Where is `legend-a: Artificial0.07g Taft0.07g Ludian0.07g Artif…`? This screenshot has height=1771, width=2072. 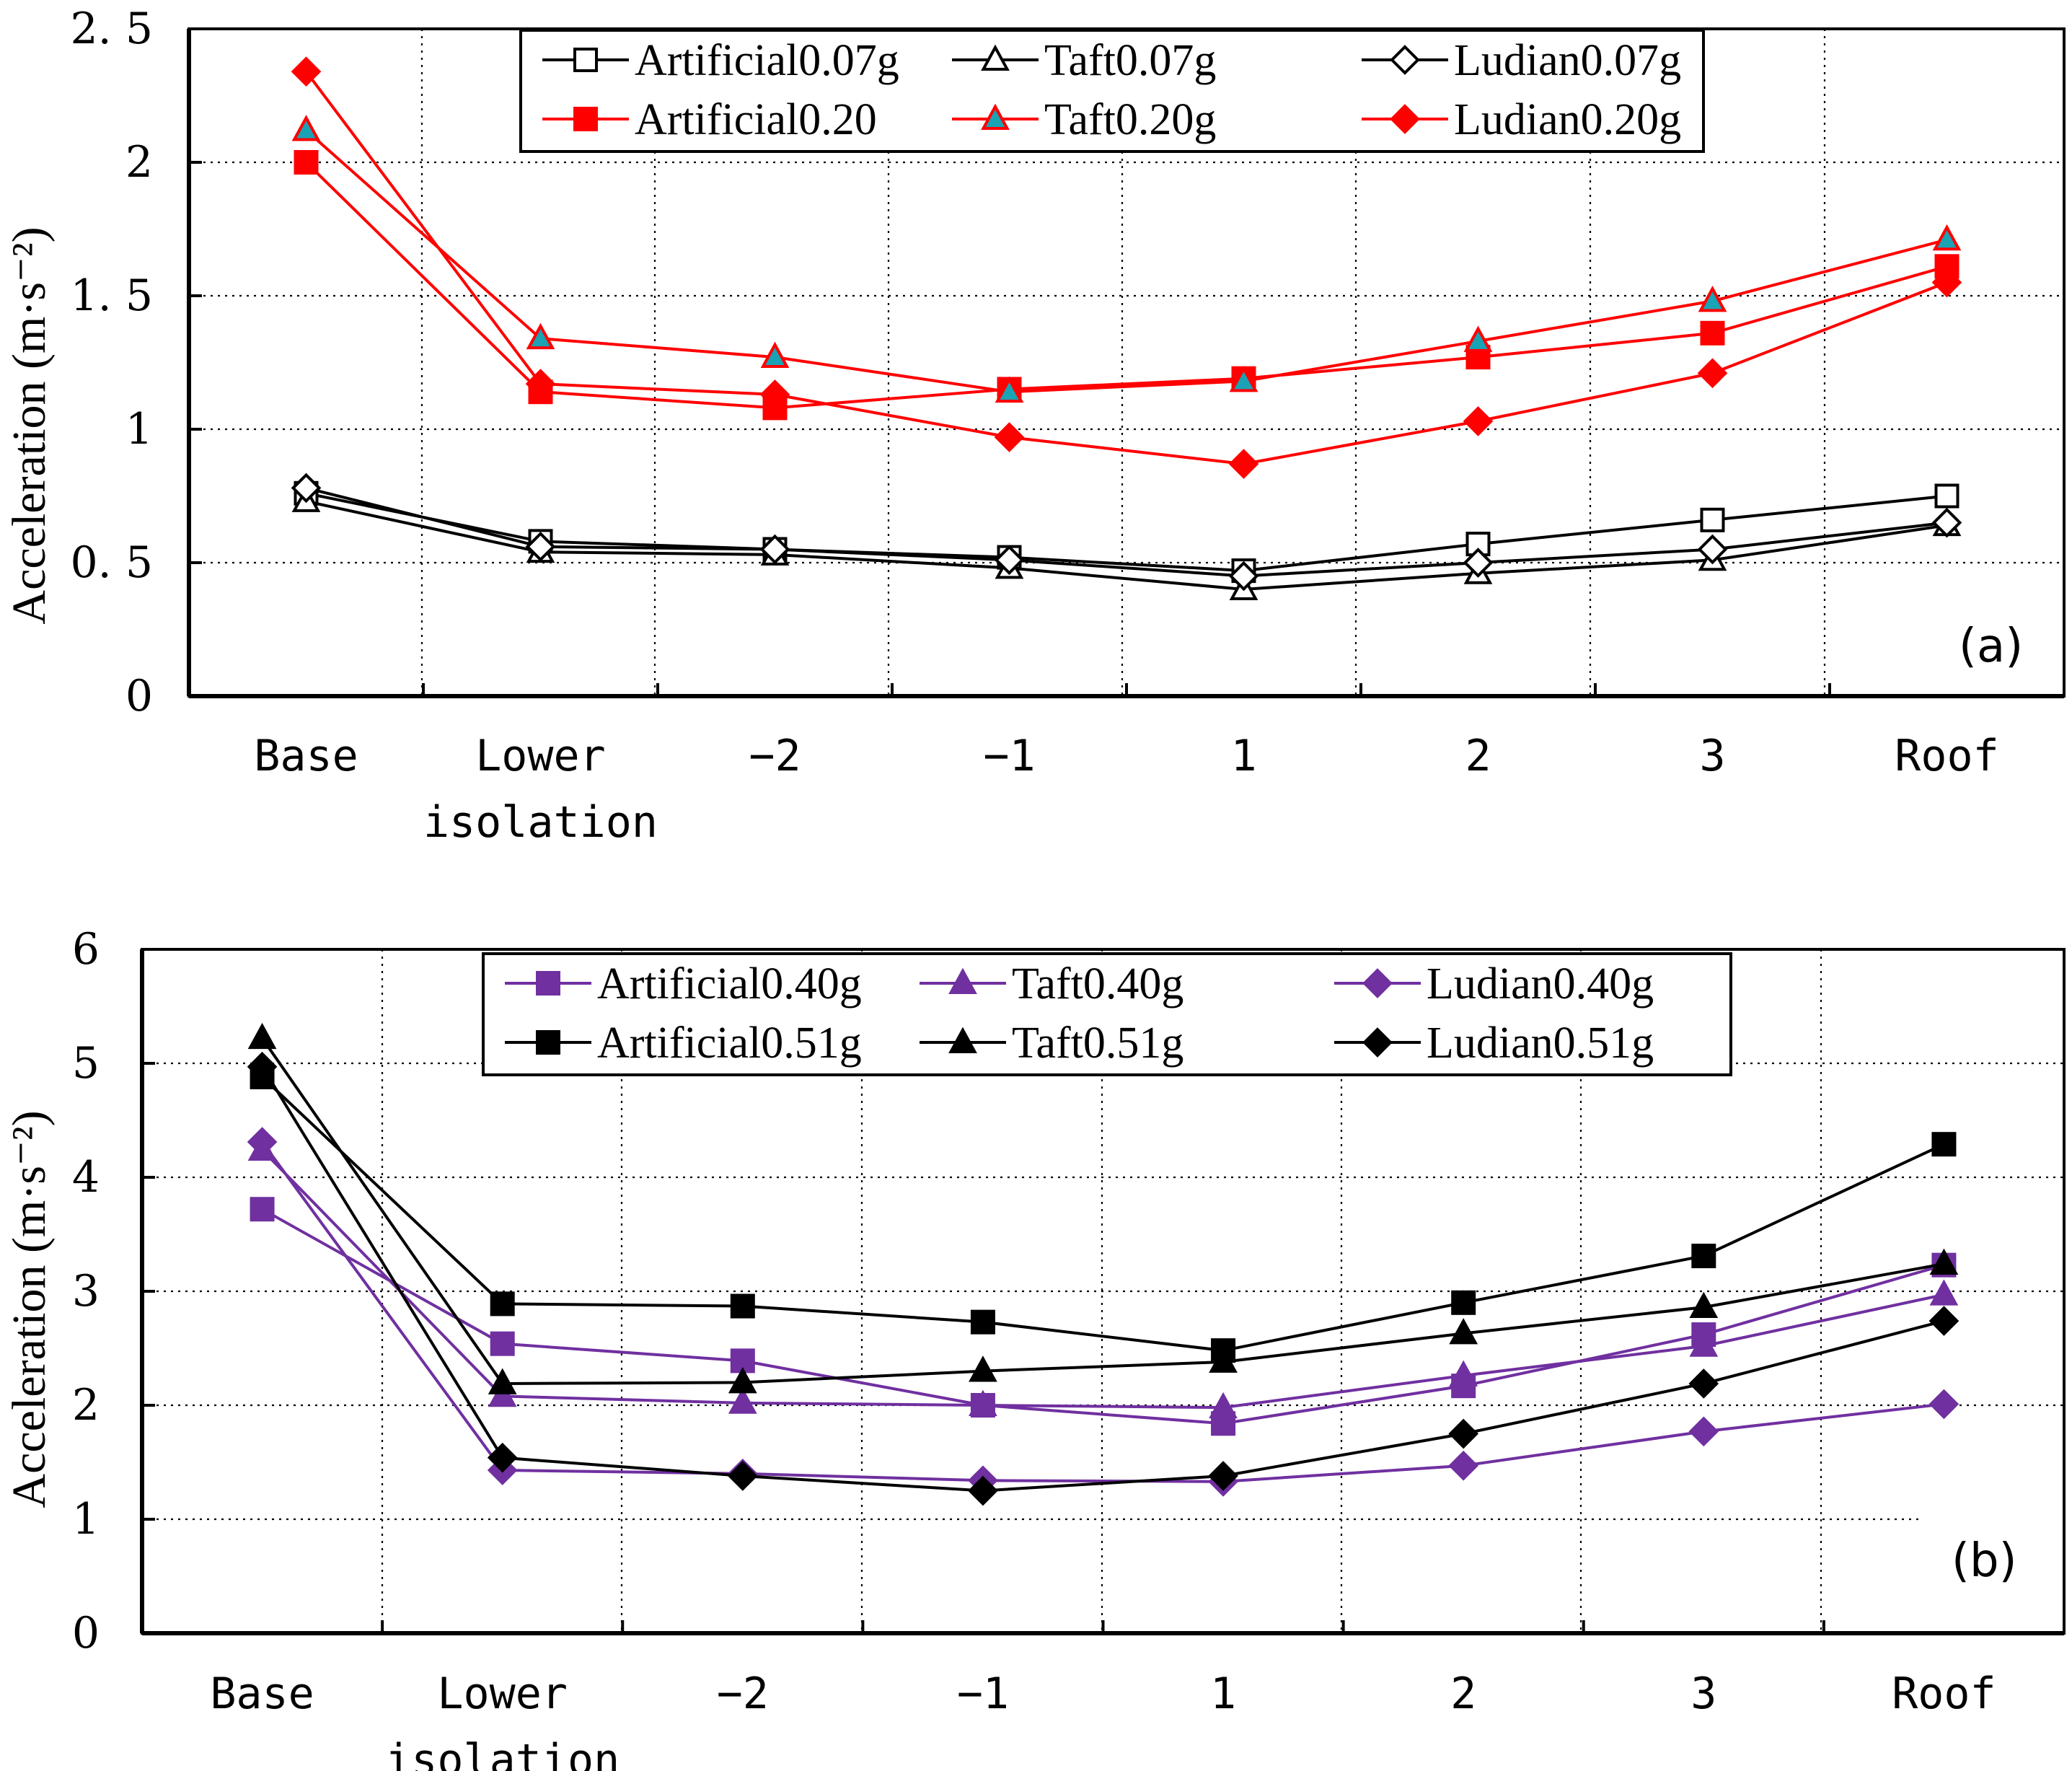 legend-a: Artificial0.07g Taft0.07g Ludian0.07g Artif… is located at coordinates (1112, 91).